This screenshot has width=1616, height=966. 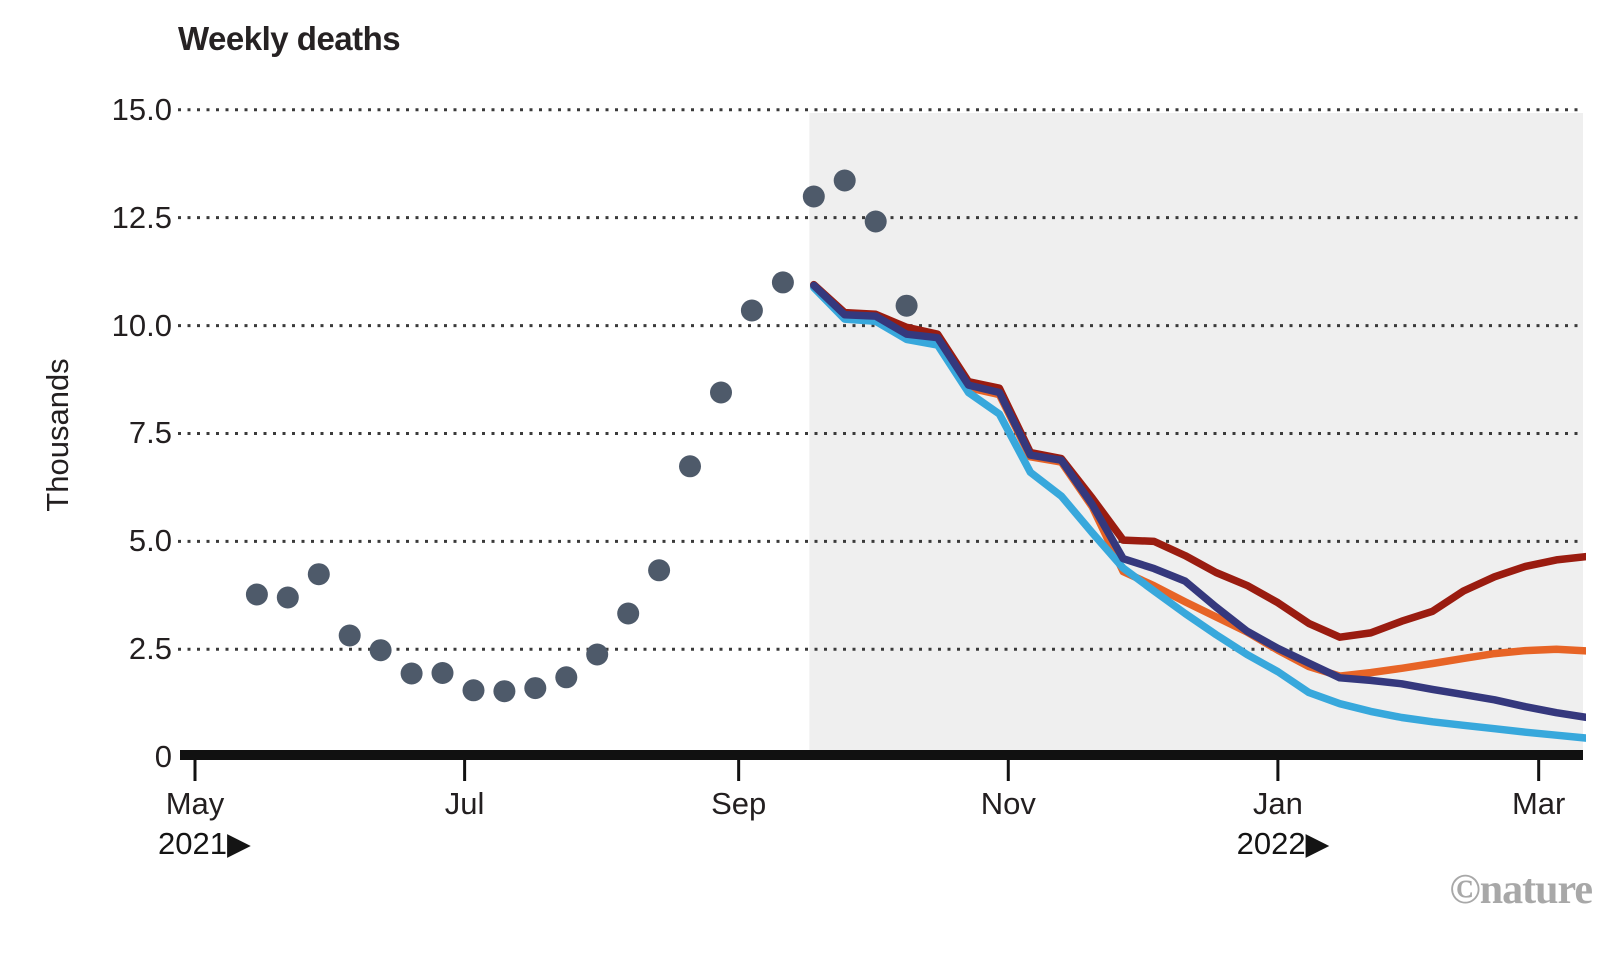 What do you see at coordinates (141, 325) in the screenshot?
I see `y-tick-label-10.0: 10.0` at bounding box center [141, 325].